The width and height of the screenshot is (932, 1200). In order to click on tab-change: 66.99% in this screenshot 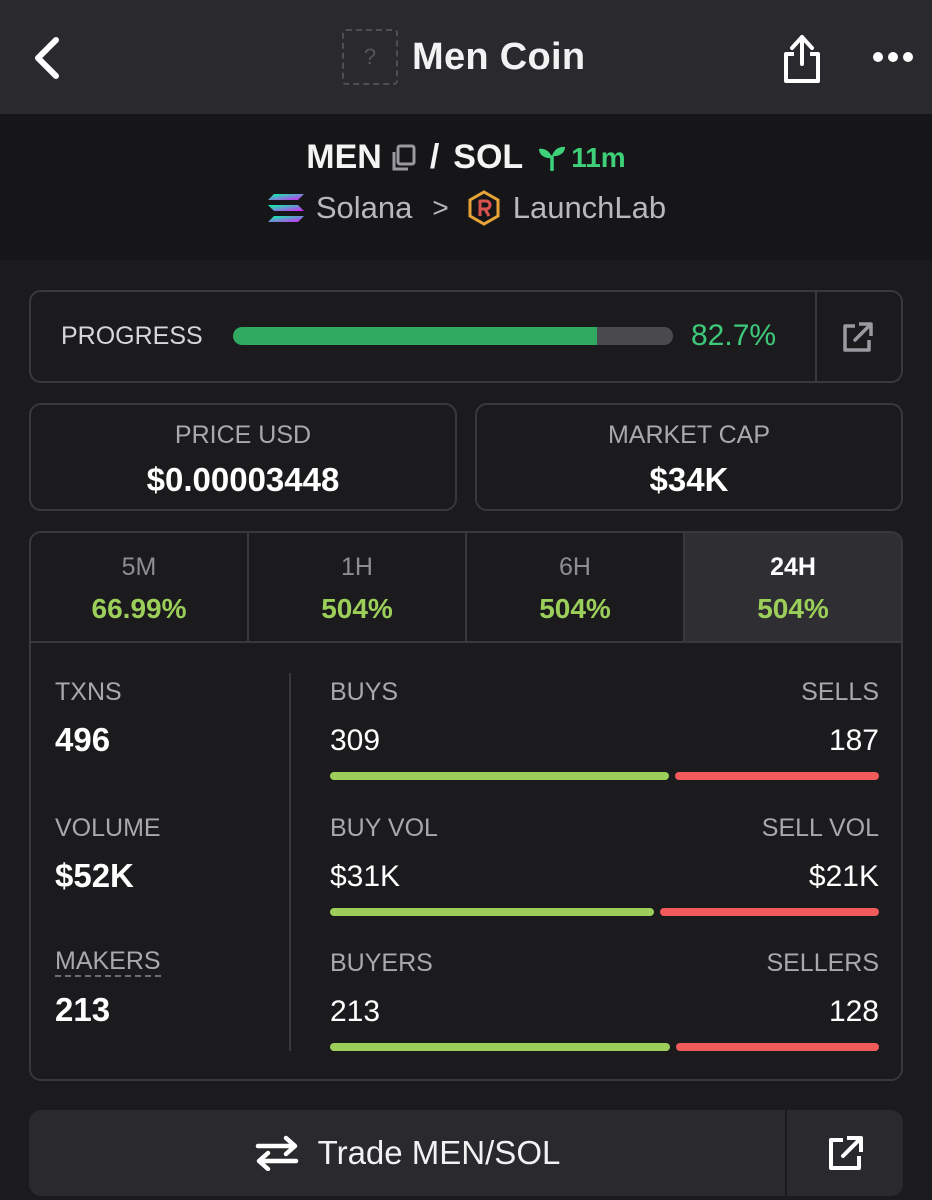, I will do `click(139, 608)`.